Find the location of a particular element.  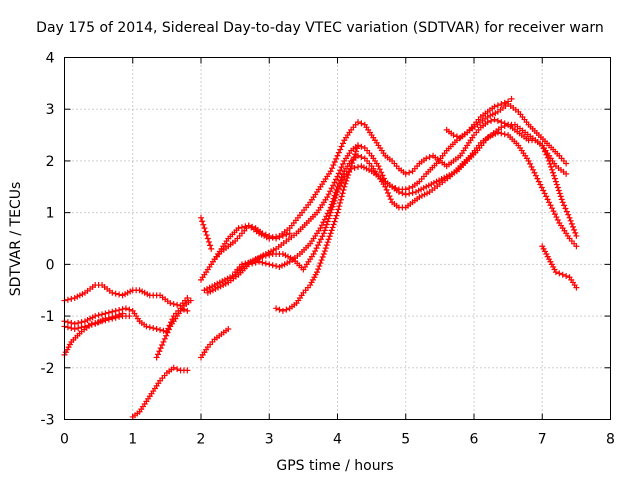

y-tick-label: 0 is located at coordinates (50, 265).